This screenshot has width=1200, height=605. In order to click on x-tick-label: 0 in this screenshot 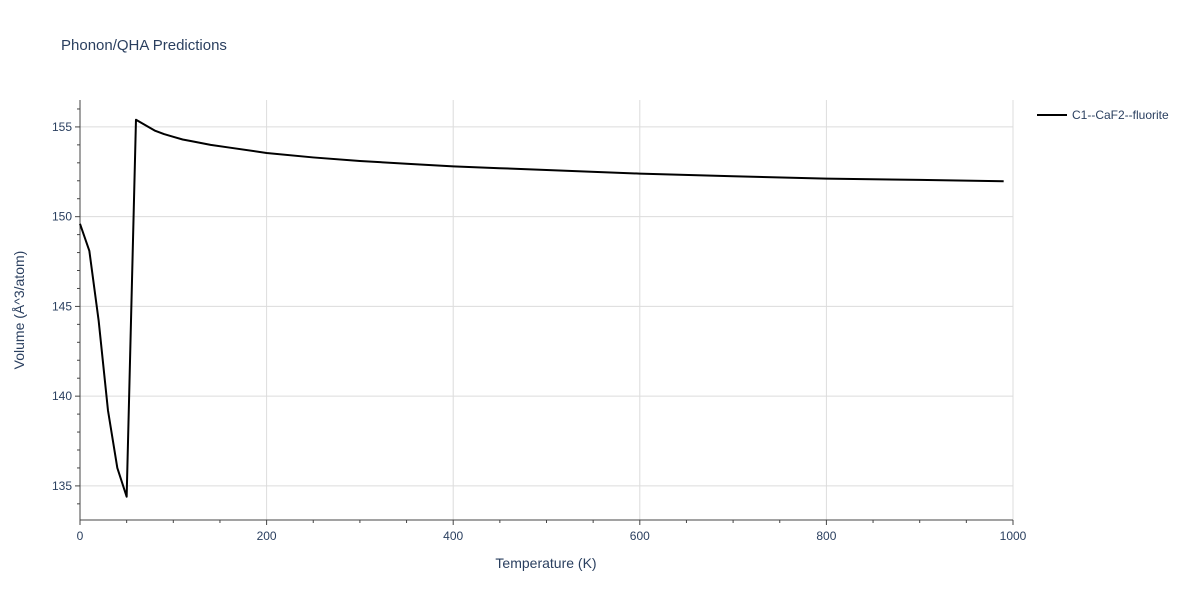, I will do `click(80, 536)`.